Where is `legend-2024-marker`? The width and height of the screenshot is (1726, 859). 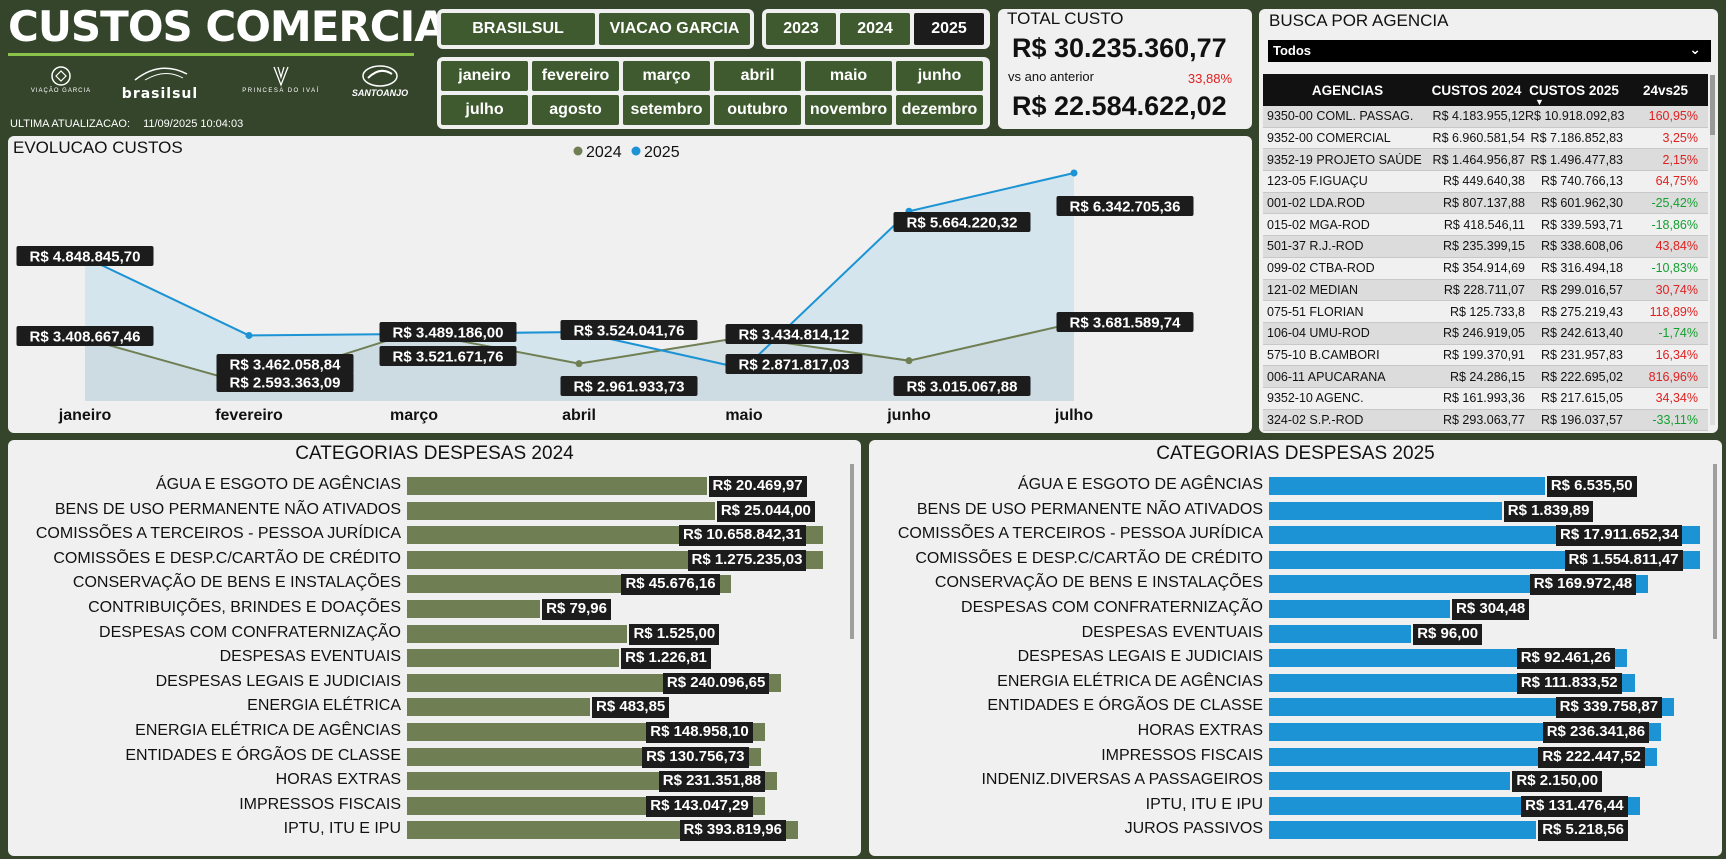 legend-2024-marker is located at coordinates (578, 151).